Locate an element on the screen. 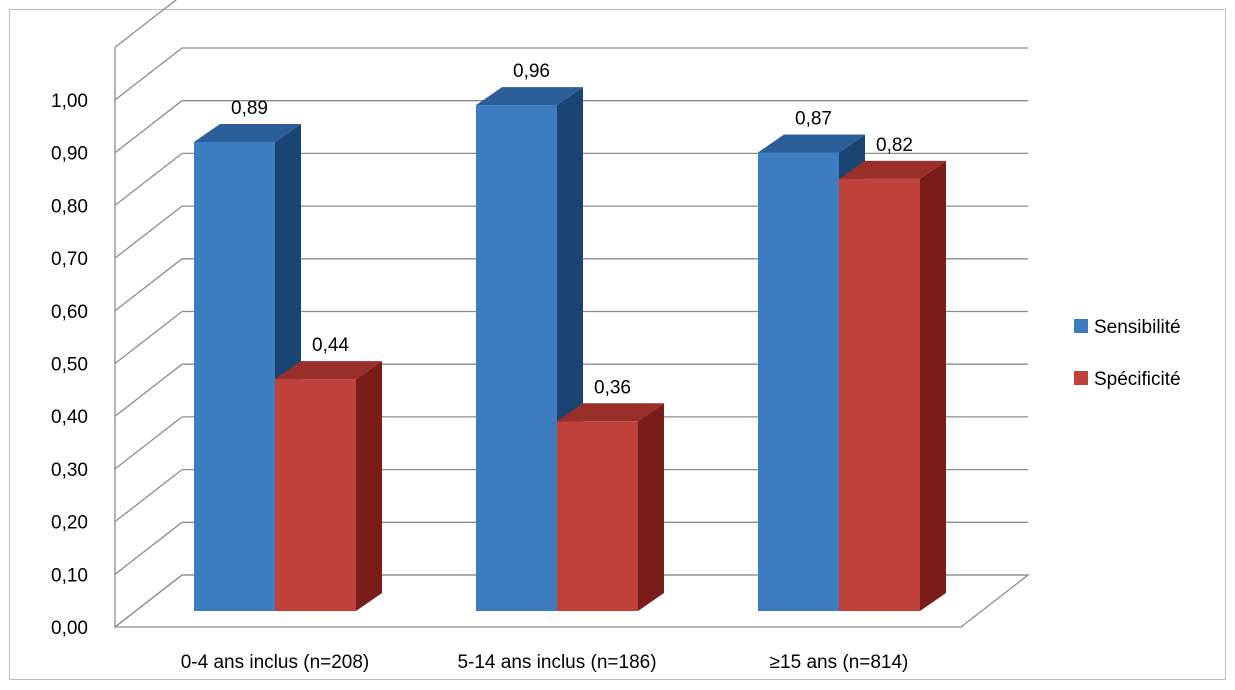 The image size is (1235, 690). legend-label: Sensibilité is located at coordinates (1137, 327).